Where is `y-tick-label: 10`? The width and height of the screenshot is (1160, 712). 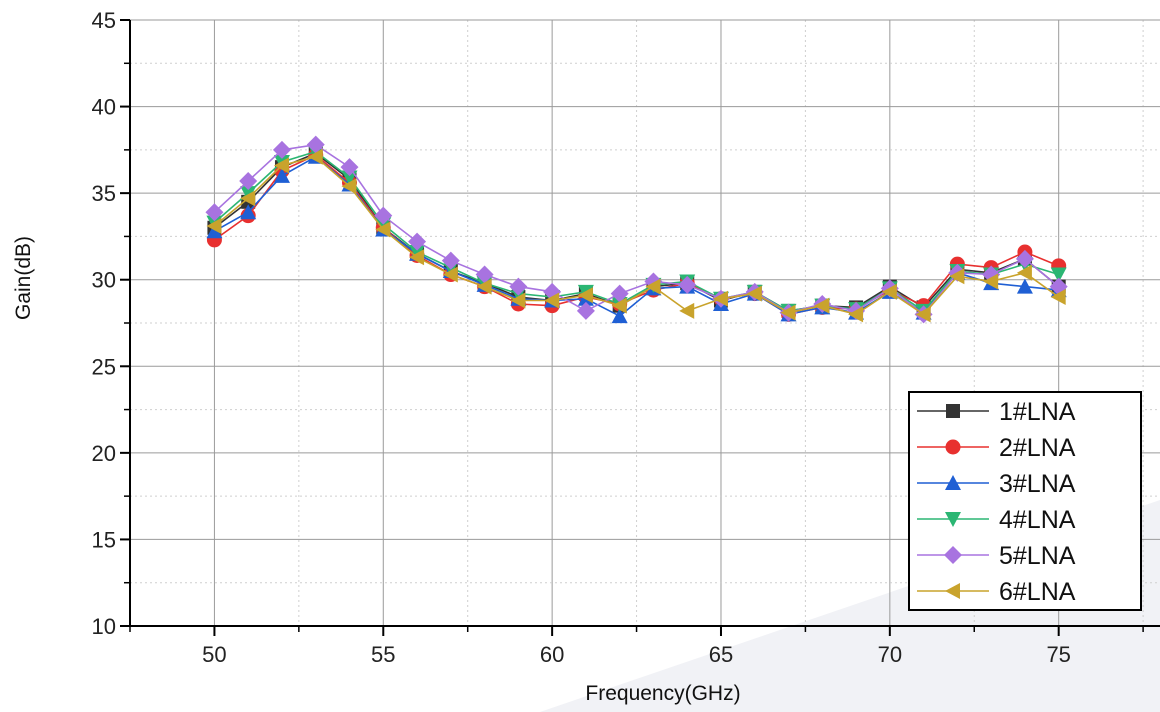
y-tick-label: 10 is located at coordinates (104, 626).